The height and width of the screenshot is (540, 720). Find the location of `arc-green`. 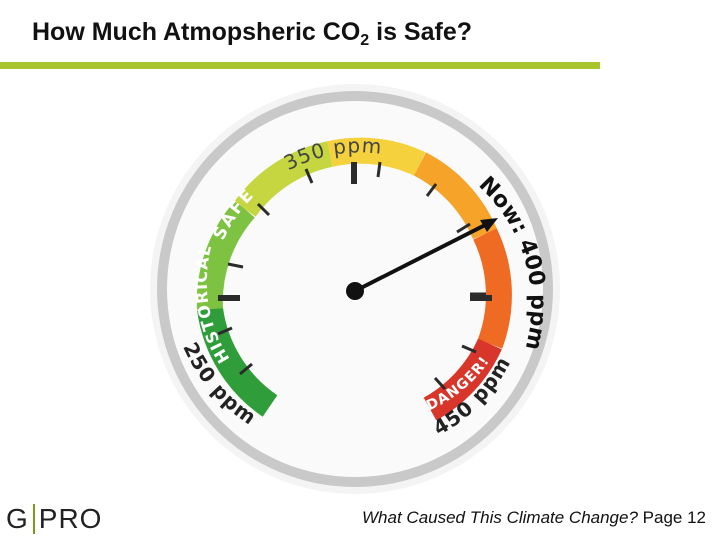

arc-green is located at coordinates (237, 361).